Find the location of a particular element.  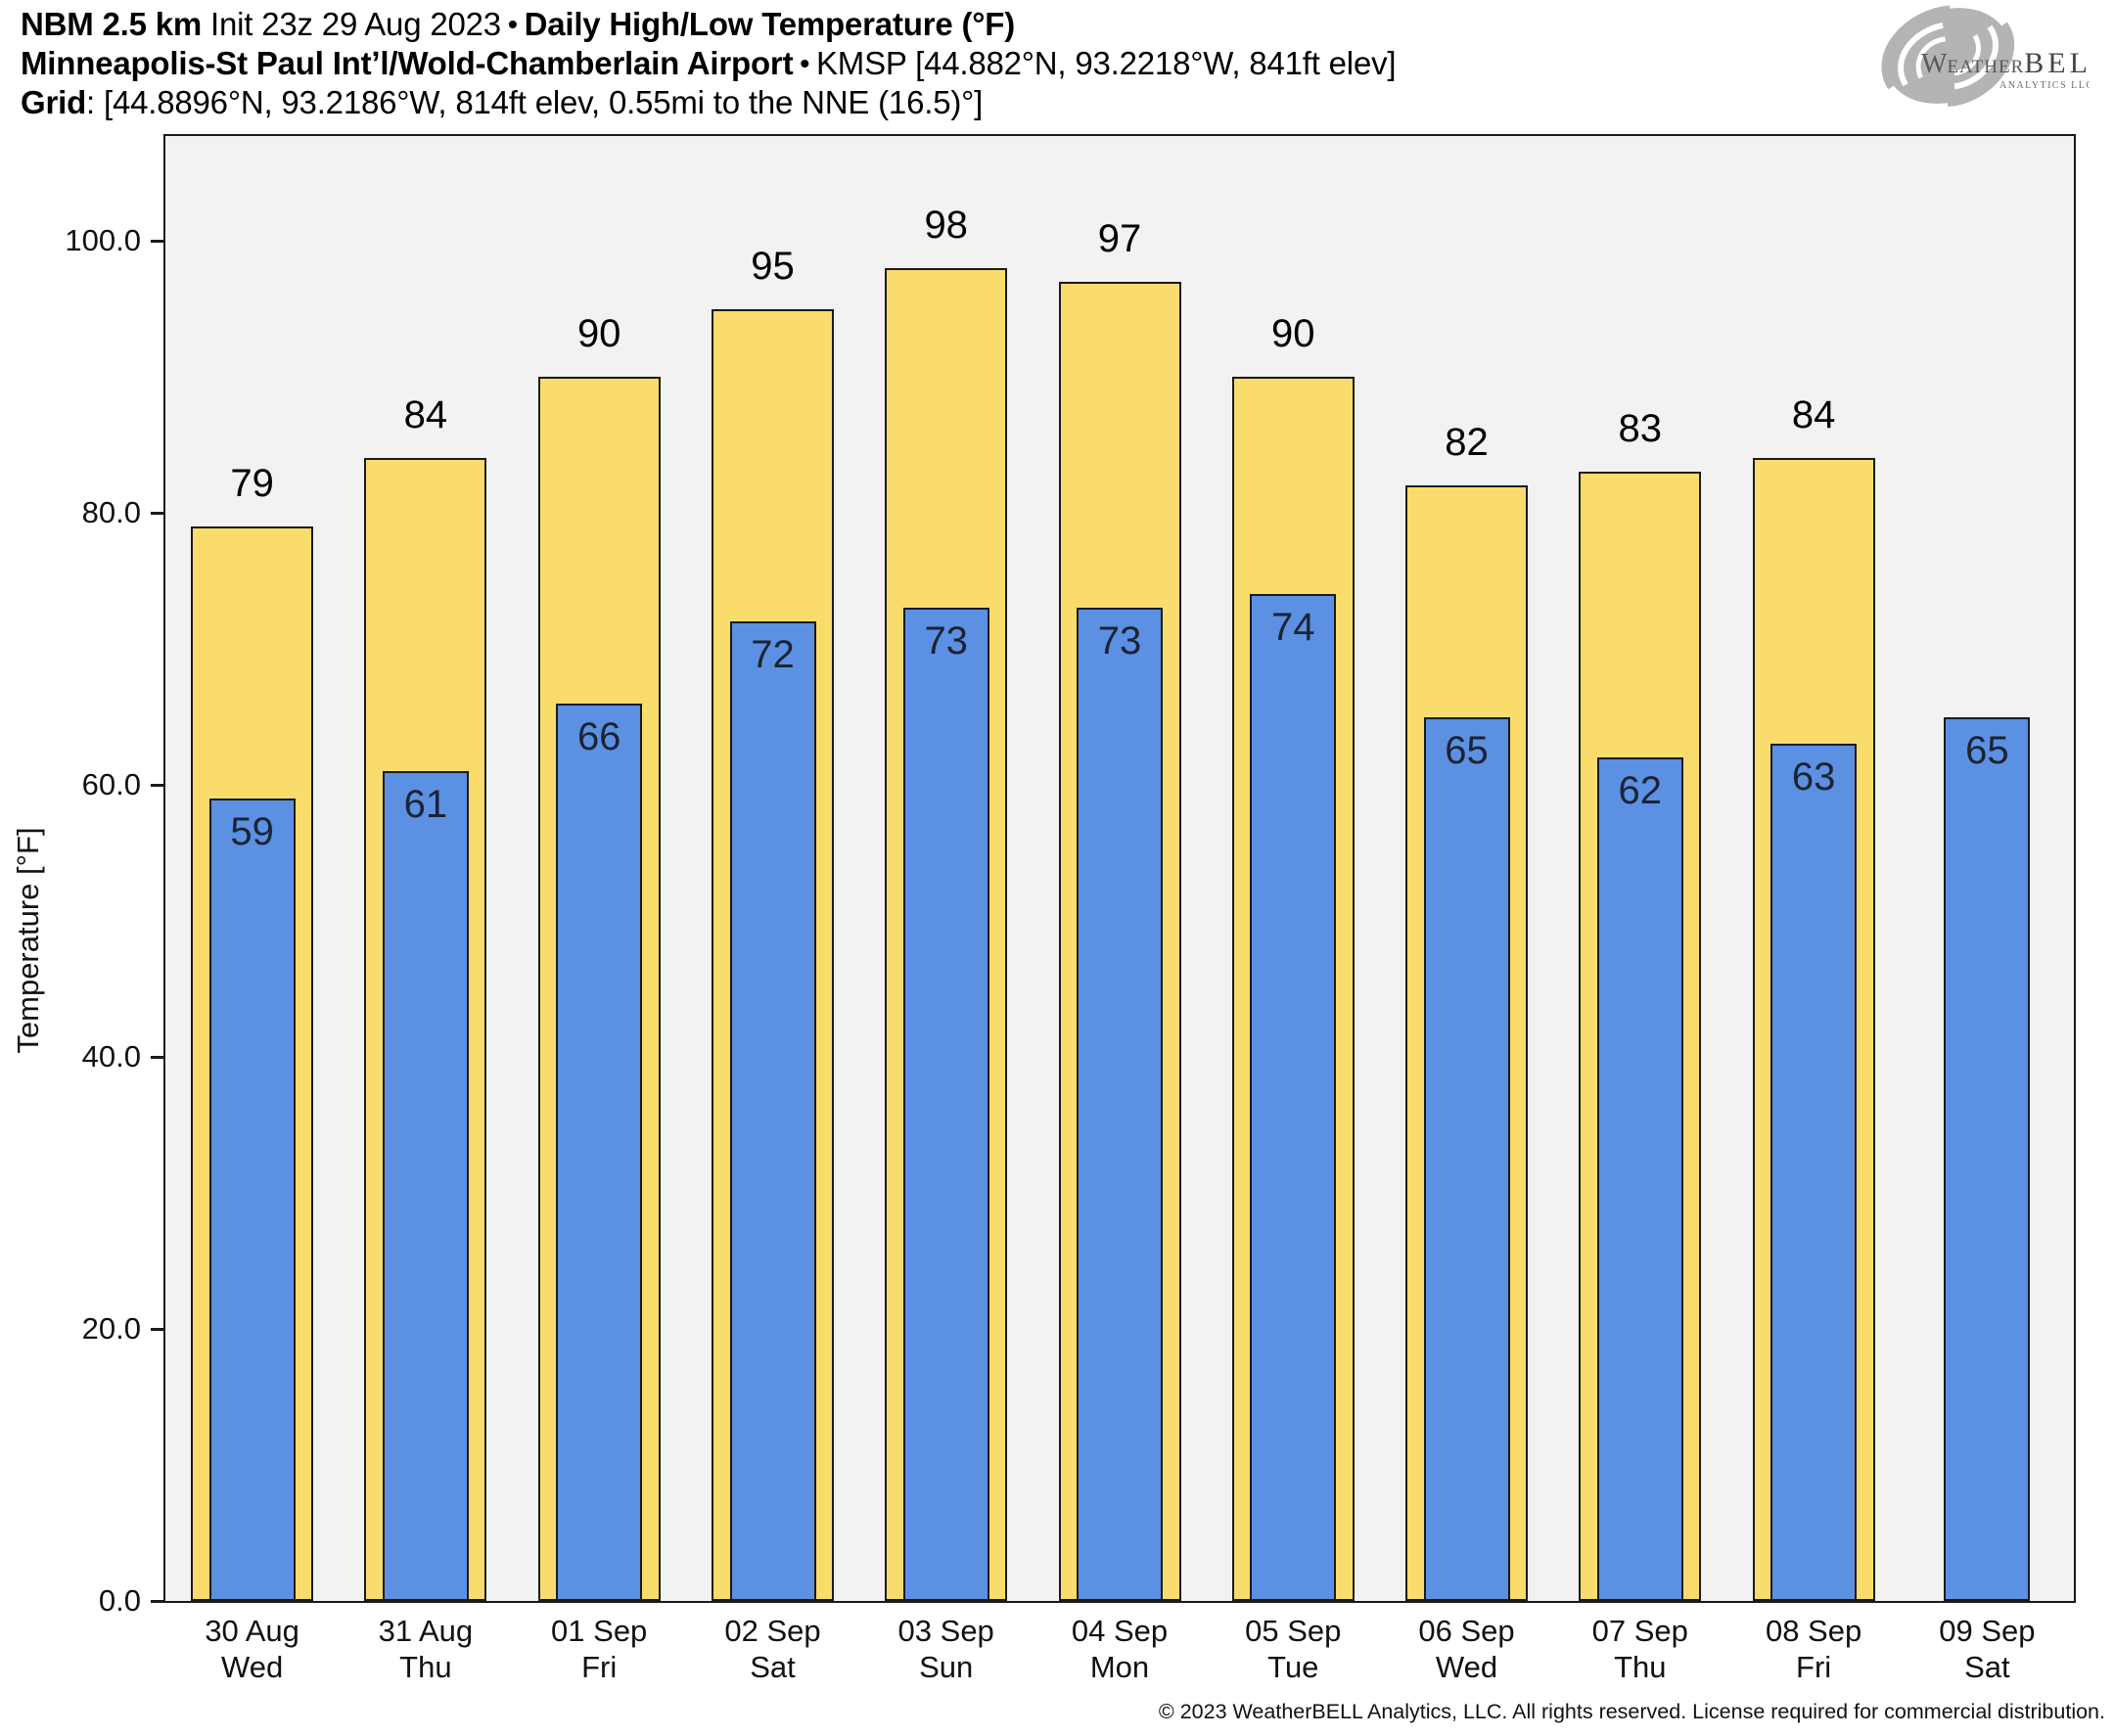

station-meta: KMSP [44.882°N, 93.2218°W, 841ft elev] is located at coordinates (1106, 63).